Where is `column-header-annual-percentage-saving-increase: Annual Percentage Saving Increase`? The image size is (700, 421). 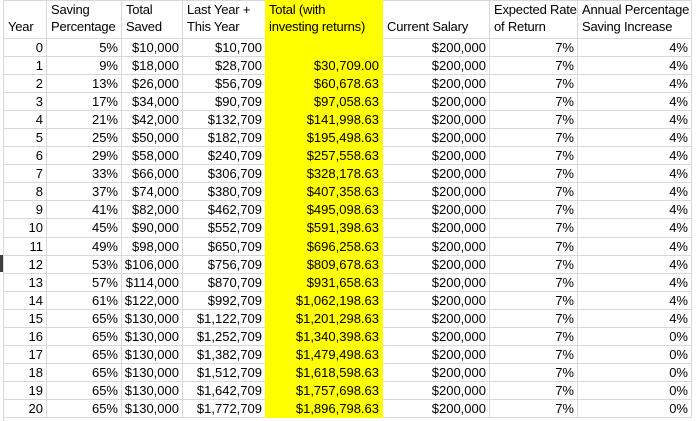 column-header-annual-percentage-saving-increase: Annual Percentage Saving Increase is located at coordinates (635, 19).